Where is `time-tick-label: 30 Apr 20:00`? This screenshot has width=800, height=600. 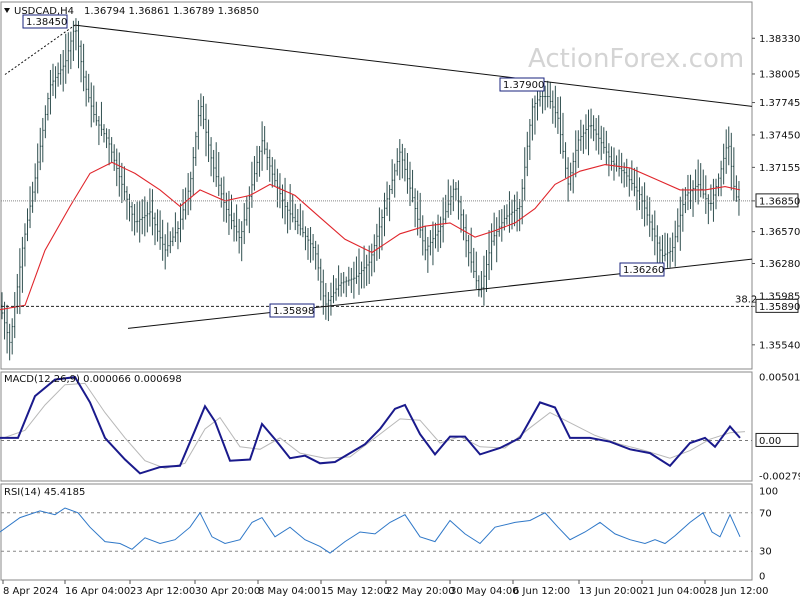 time-tick-label: 30 Apr 20:00 is located at coordinates (227, 591).